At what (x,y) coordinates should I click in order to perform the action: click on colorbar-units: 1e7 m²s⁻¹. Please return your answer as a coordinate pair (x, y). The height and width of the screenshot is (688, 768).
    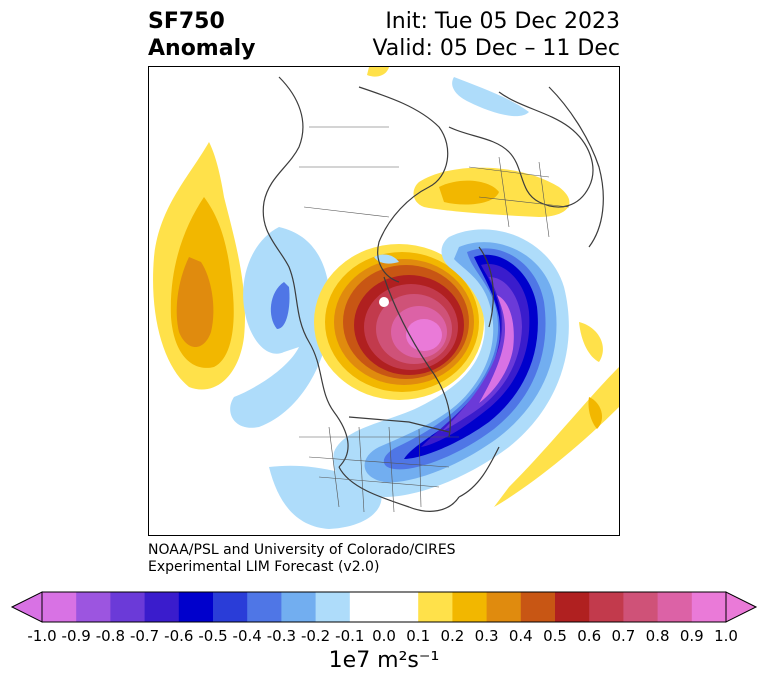
    Looking at the image, I should click on (384, 660).